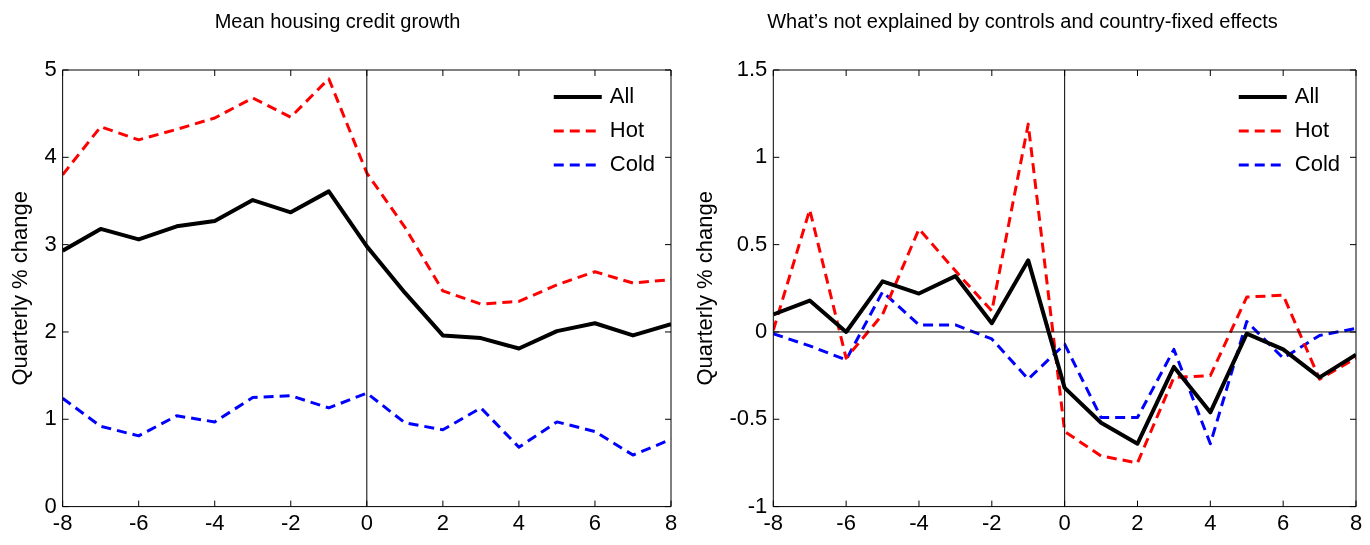 The height and width of the screenshot is (545, 1370). I want to click on y-tick-label: 5, so click(50, 69).